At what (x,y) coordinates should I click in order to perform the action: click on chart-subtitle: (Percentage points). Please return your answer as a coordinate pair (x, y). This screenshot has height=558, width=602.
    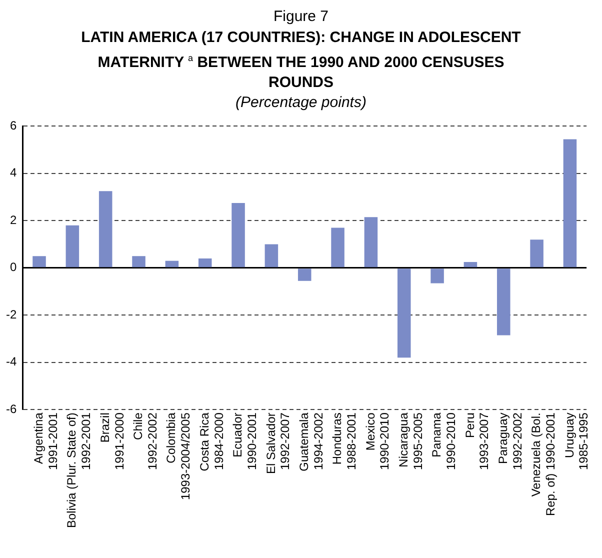
    Looking at the image, I should click on (301, 103).